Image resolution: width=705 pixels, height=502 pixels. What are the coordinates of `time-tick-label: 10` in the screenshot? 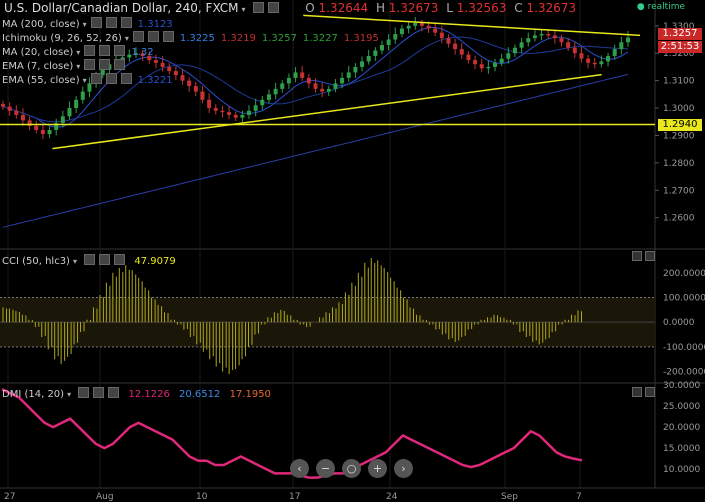 It's located at (202, 497).